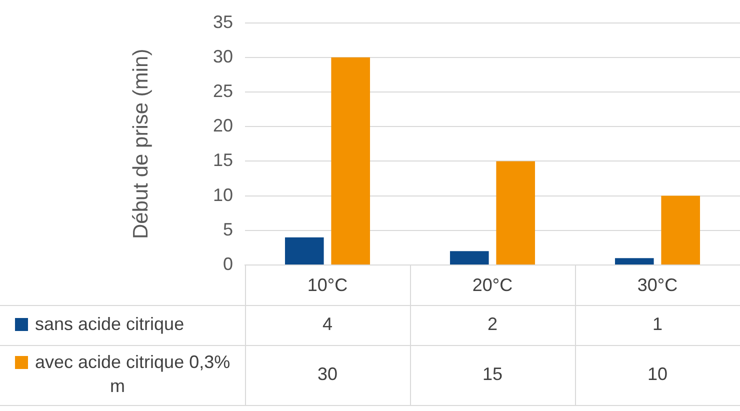 This screenshot has width=740, height=411. Describe the element at coordinates (222, 90) in the screenshot. I see `y-tick-label: 25` at that location.